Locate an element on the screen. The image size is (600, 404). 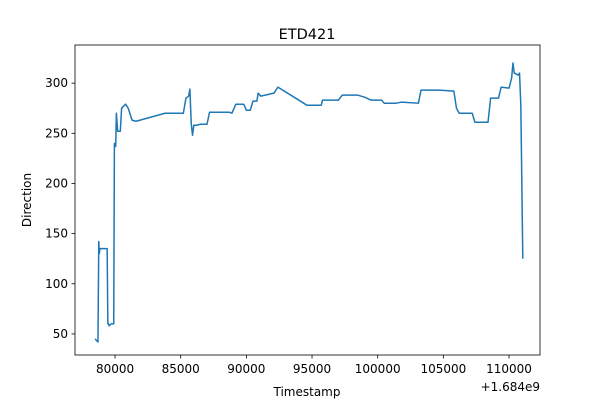
y-tick-label: 50 is located at coordinates (60, 334).